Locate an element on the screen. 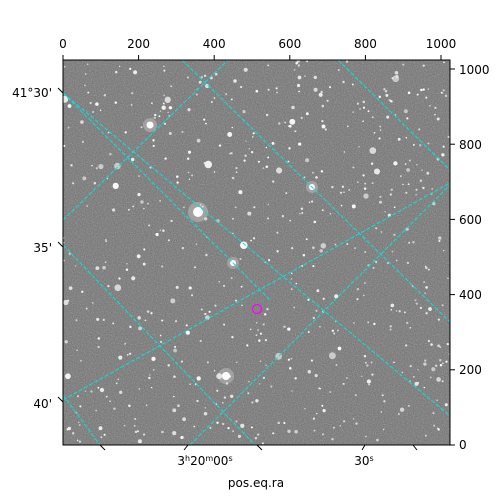 The image size is (500, 500). x-axis-title: pos.eq.ra is located at coordinates (256, 483).